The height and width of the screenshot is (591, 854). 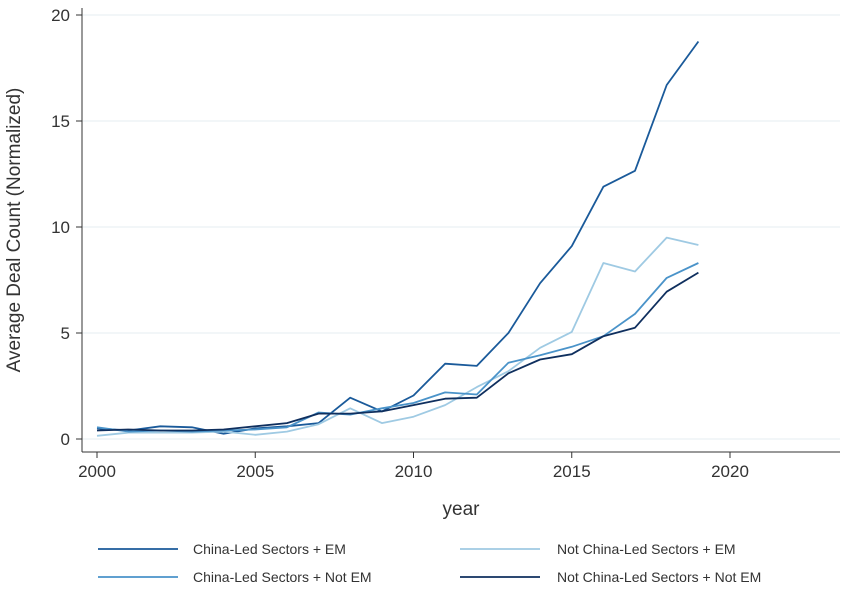 What do you see at coordinates (65, 333) in the screenshot?
I see `y-tick-label-5: 5` at bounding box center [65, 333].